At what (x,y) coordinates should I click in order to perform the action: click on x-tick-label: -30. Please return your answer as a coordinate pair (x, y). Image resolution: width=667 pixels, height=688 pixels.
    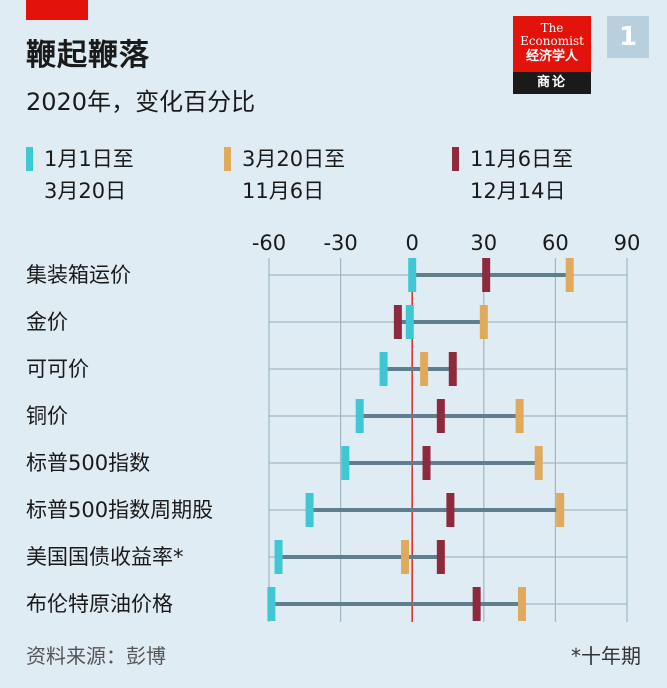
    Looking at the image, I should click on (340, 243).